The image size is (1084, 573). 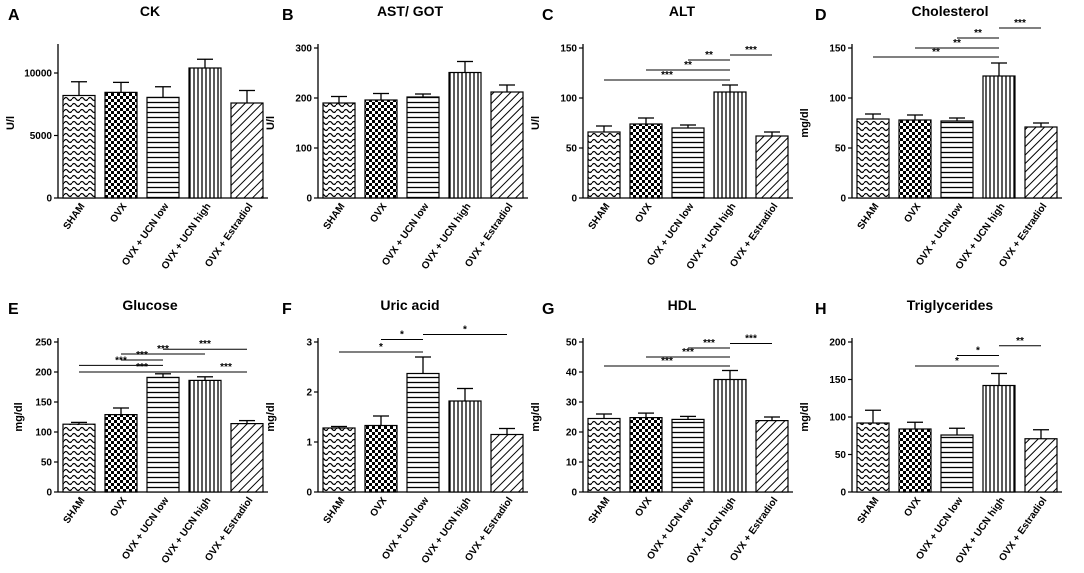 What do you see at coordinates (821, 309) in the screenshot?
I see `panel-letter: H` at bounding box center [821, 309].